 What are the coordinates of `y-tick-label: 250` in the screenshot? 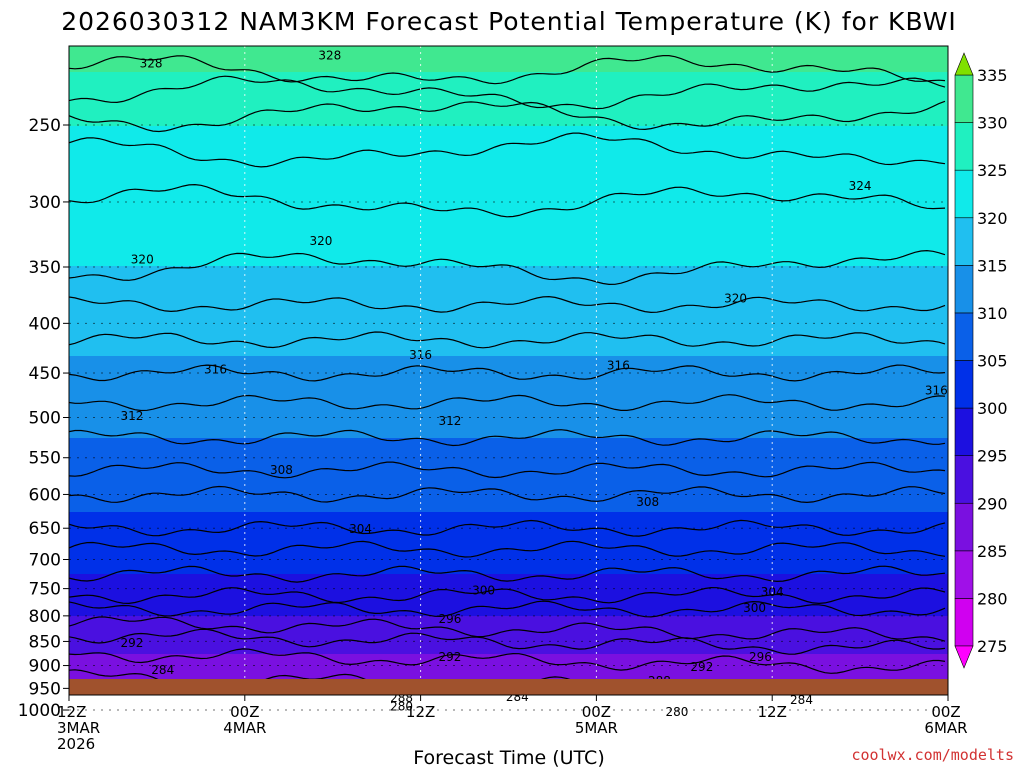 It's located at (45, 126).